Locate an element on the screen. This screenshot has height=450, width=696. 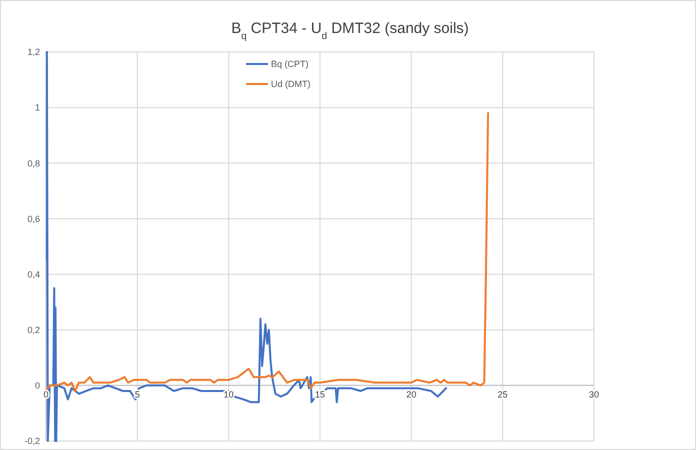
x-tick-label: 30 is located at coordinates (594, 394).